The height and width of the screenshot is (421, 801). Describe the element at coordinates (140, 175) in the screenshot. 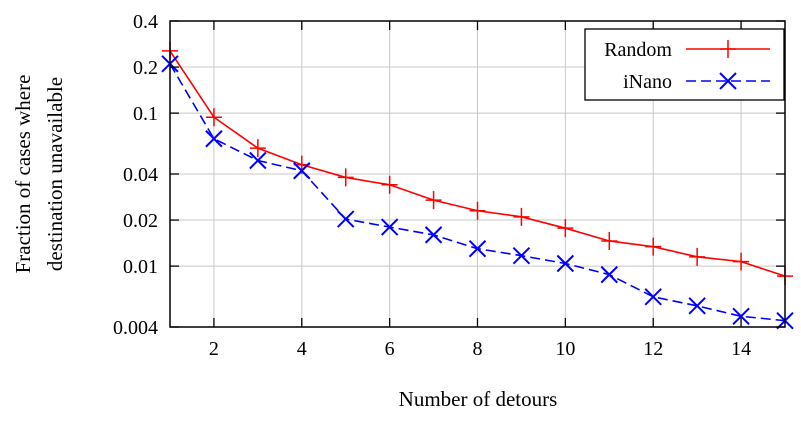

I see `y-tick-label: 0.04` at that location.